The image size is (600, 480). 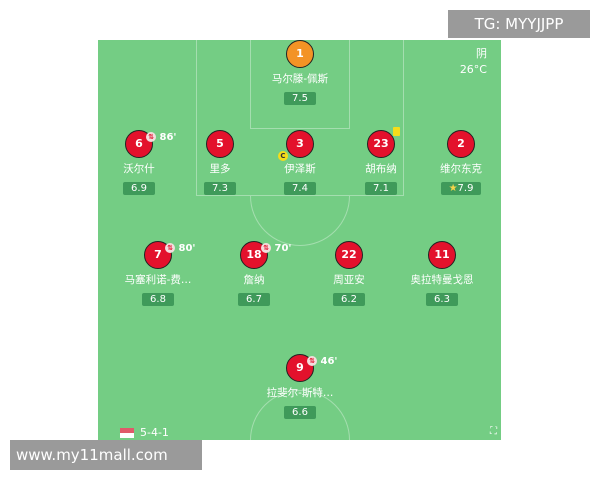 I want to click on player-rating: 6.6, so click(x=300, y=412).